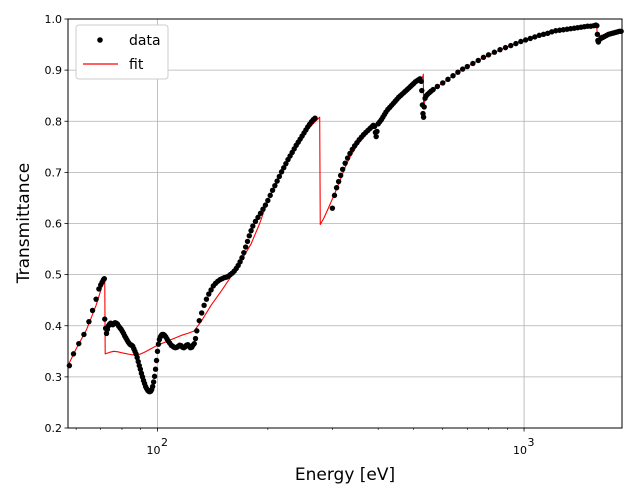 The width and height of the screenshot is (640, 498). Describe the element at coordinates (54, 172) in the screenshot. I see `y-tick-label: 0.7` at that location.